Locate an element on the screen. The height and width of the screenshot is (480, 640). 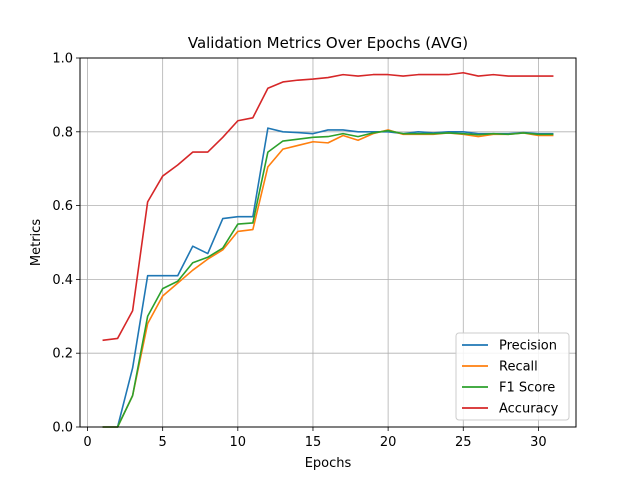
legend-box is located at coordinates (512, 376).